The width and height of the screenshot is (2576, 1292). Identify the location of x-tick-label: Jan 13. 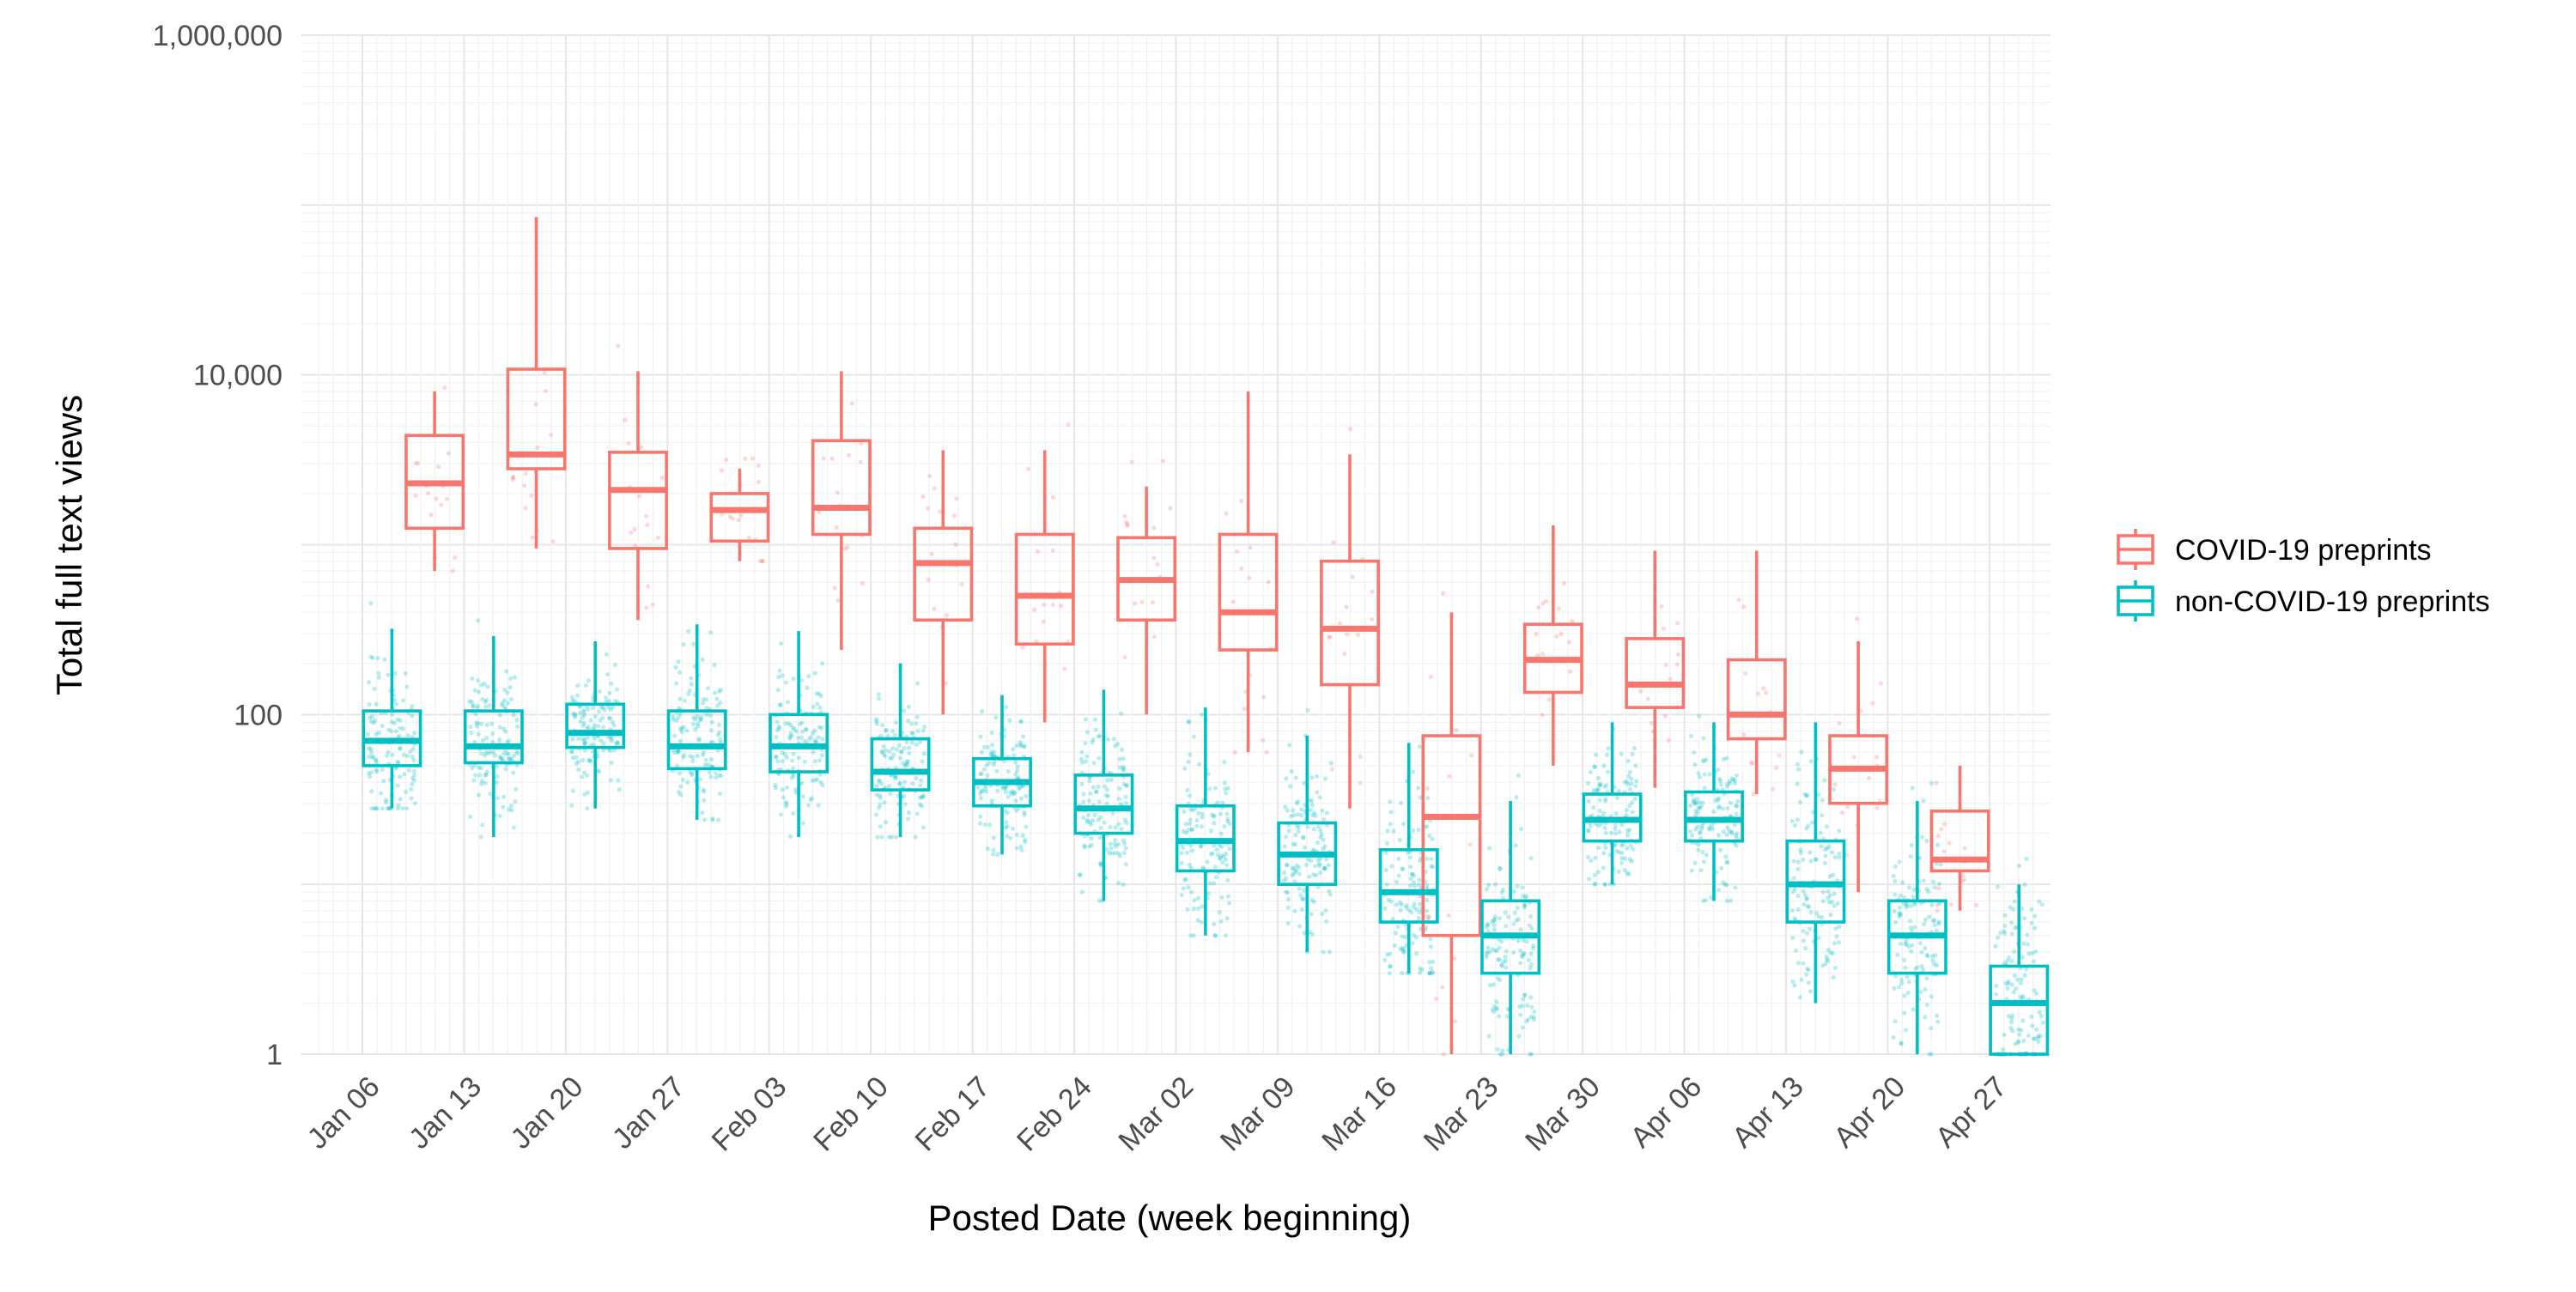
(446, 1113).